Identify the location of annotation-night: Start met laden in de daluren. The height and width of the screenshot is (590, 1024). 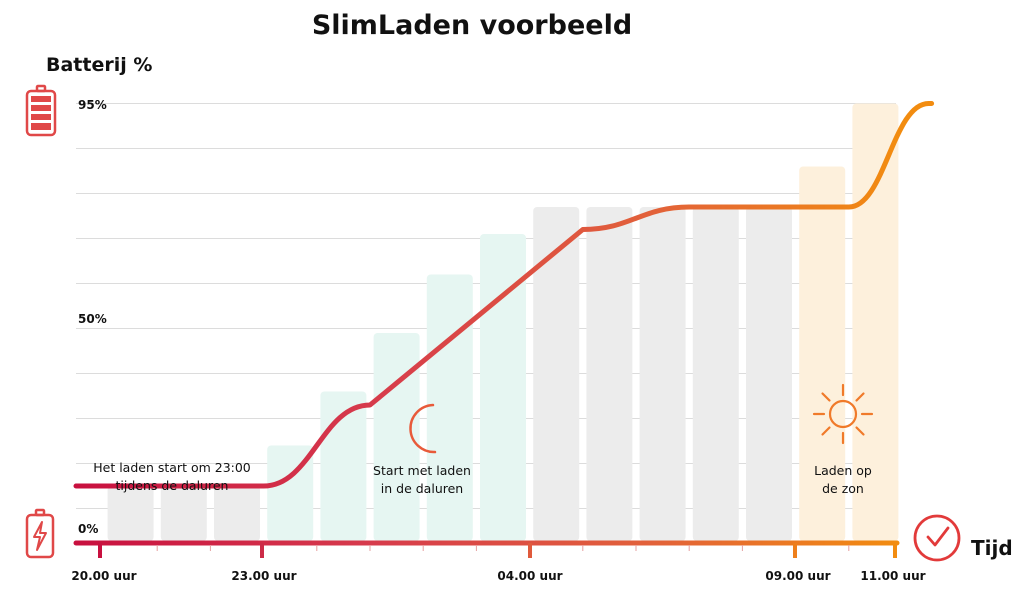
(422, 479).